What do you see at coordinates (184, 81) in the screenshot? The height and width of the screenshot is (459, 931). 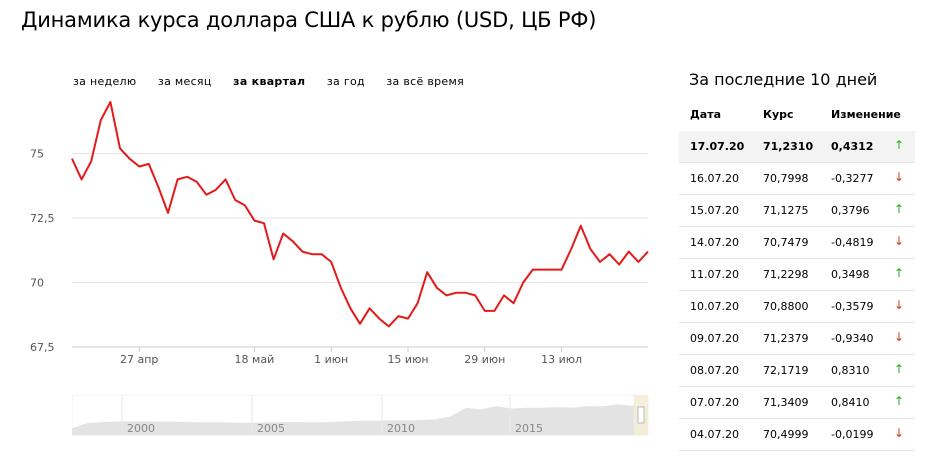 I see `period-month: за месяц` at bounding box center [184, 81].